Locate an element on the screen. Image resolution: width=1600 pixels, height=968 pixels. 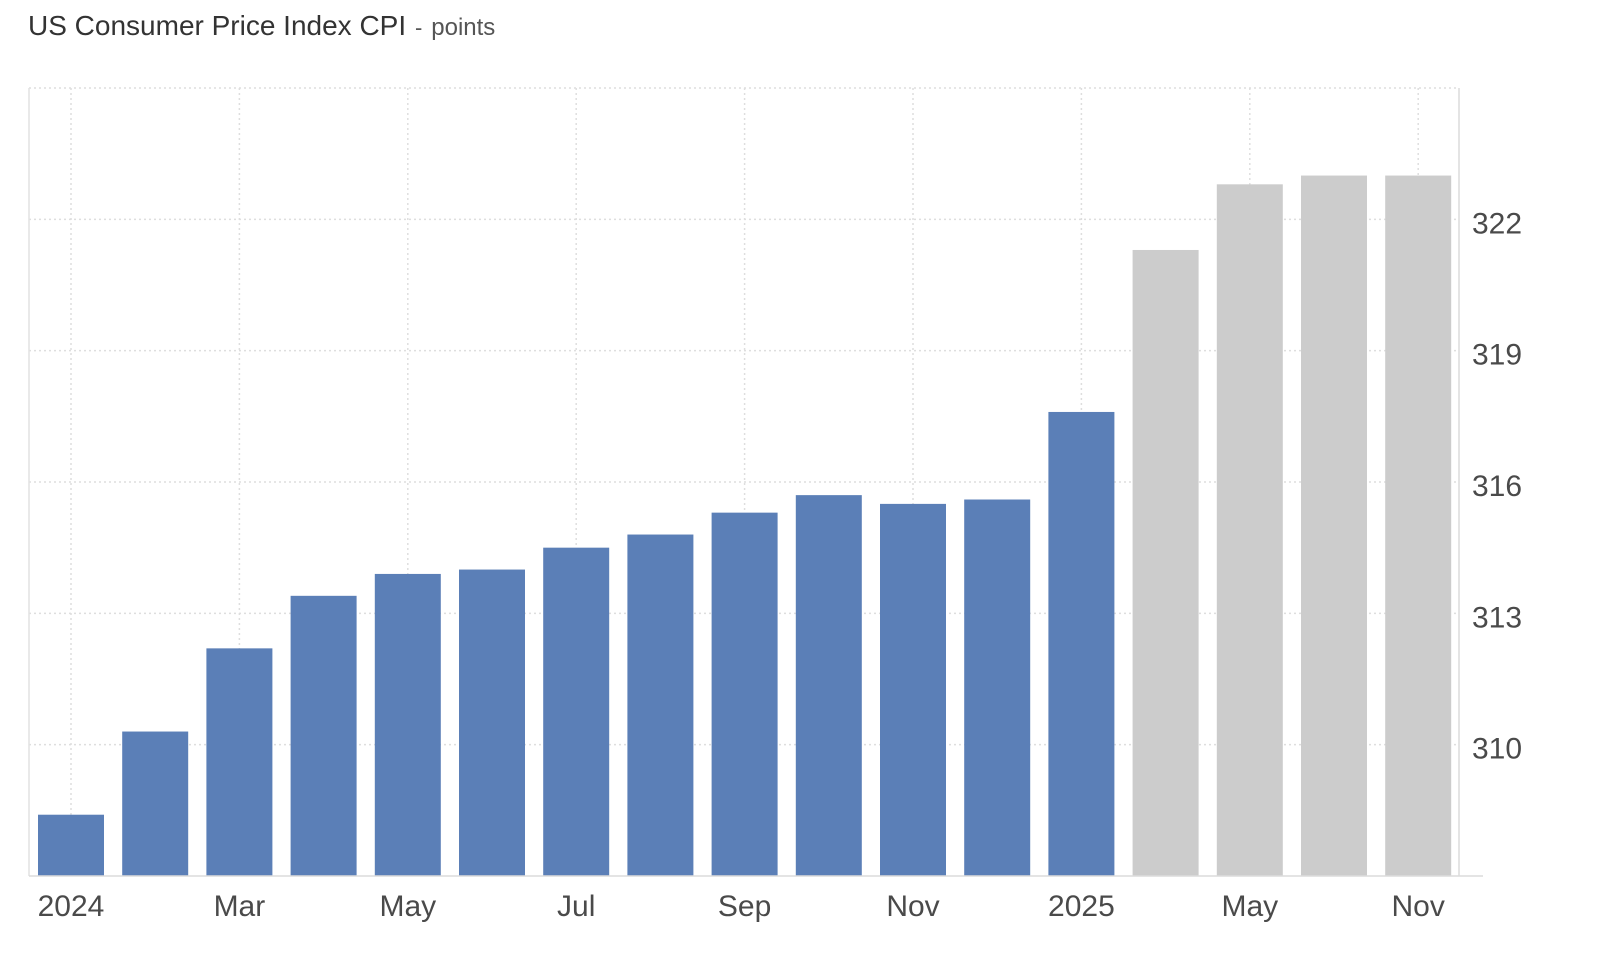
y-tick-label: 322 is located at coordinates (1497, 223).